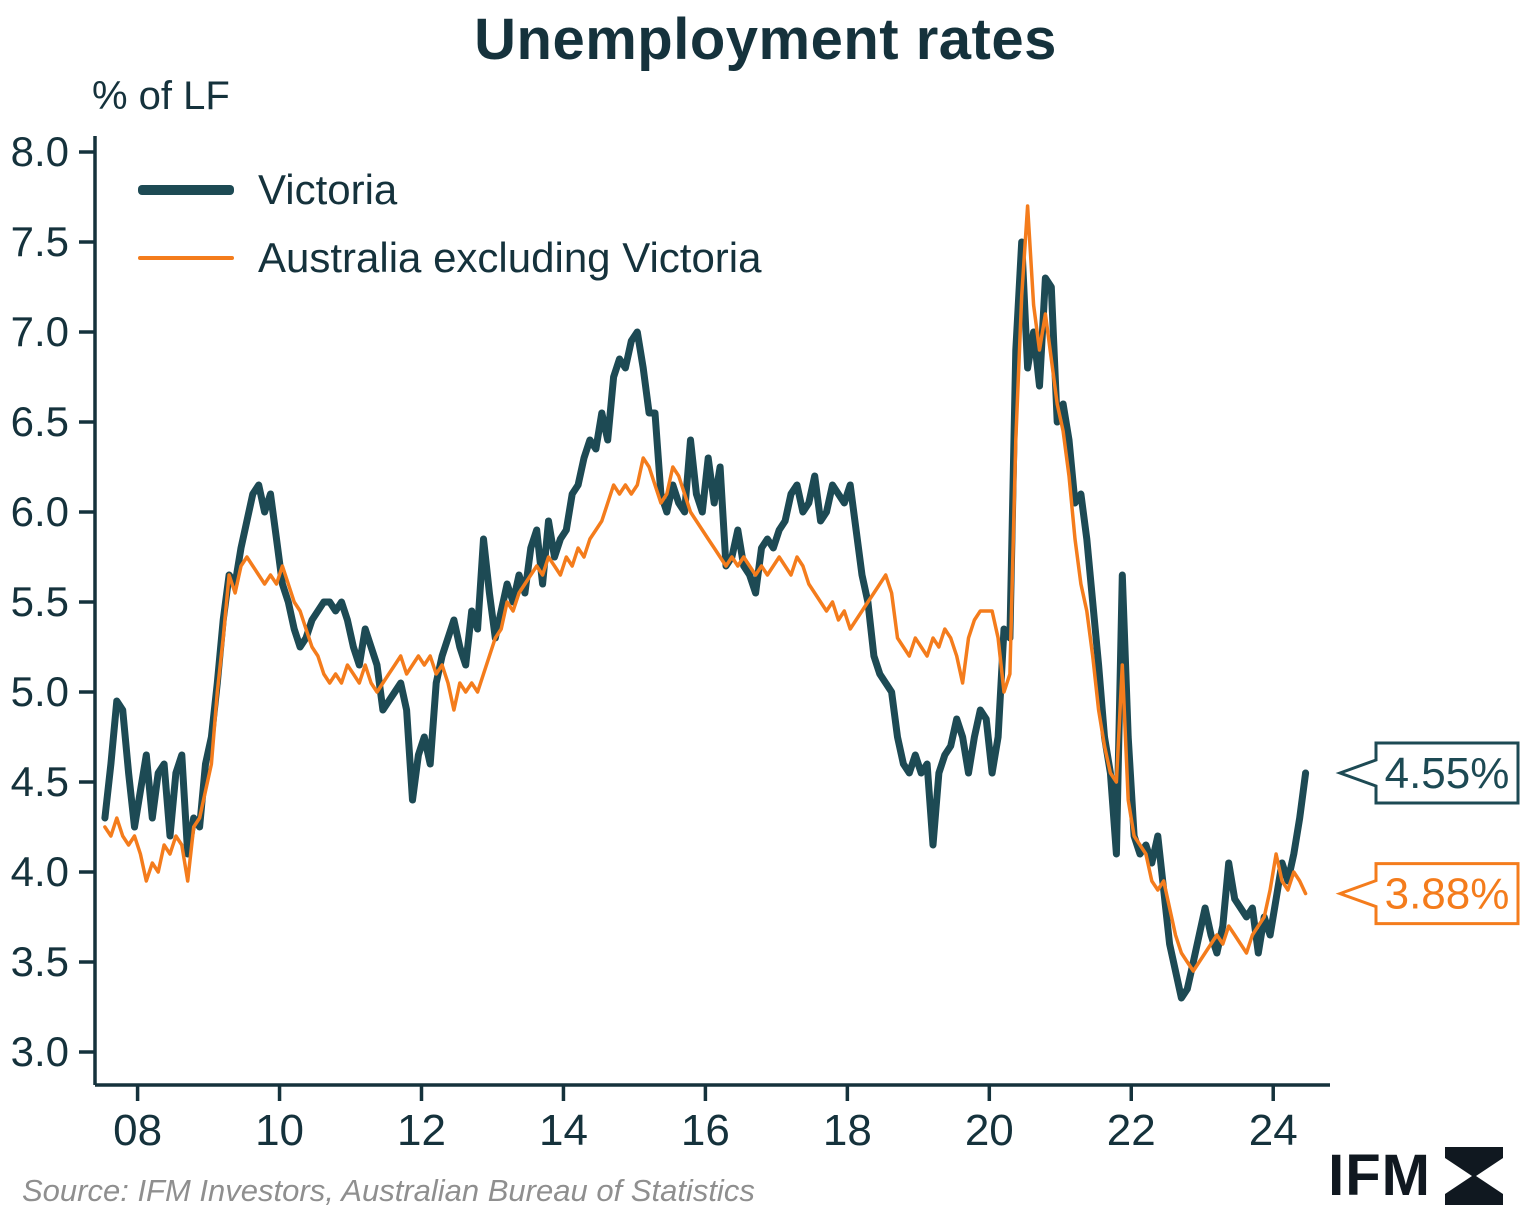 This screenshot has width=1531, height=1225. Describe the element at coordinates (186, 190) in the screenshot. I see `victoria-line-swatch` at that location.